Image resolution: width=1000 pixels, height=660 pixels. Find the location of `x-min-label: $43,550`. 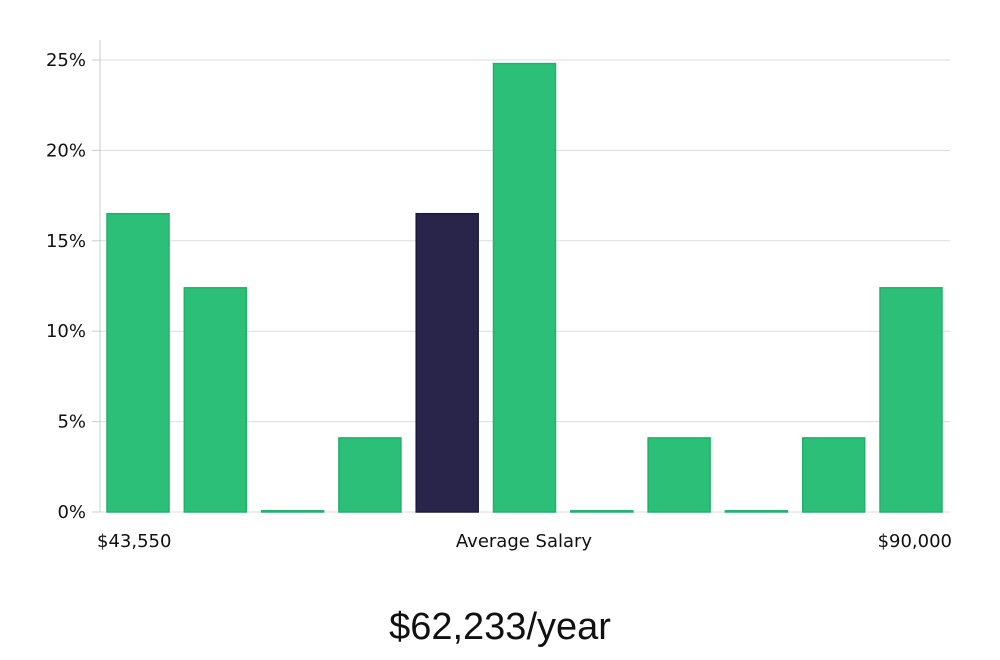

x-min-label: $43,550 is located at coordinates (134, 541).